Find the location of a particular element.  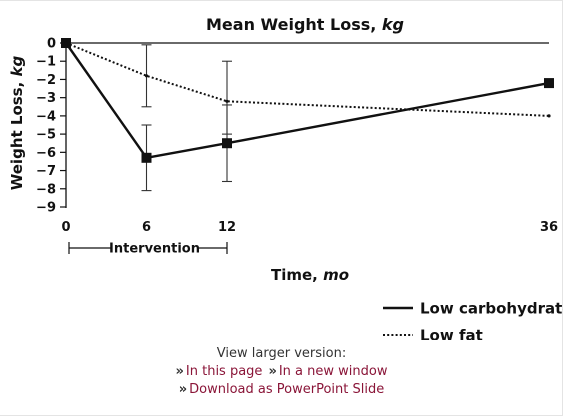

x-tick-label: 36 is located at coordinates (549, 227).